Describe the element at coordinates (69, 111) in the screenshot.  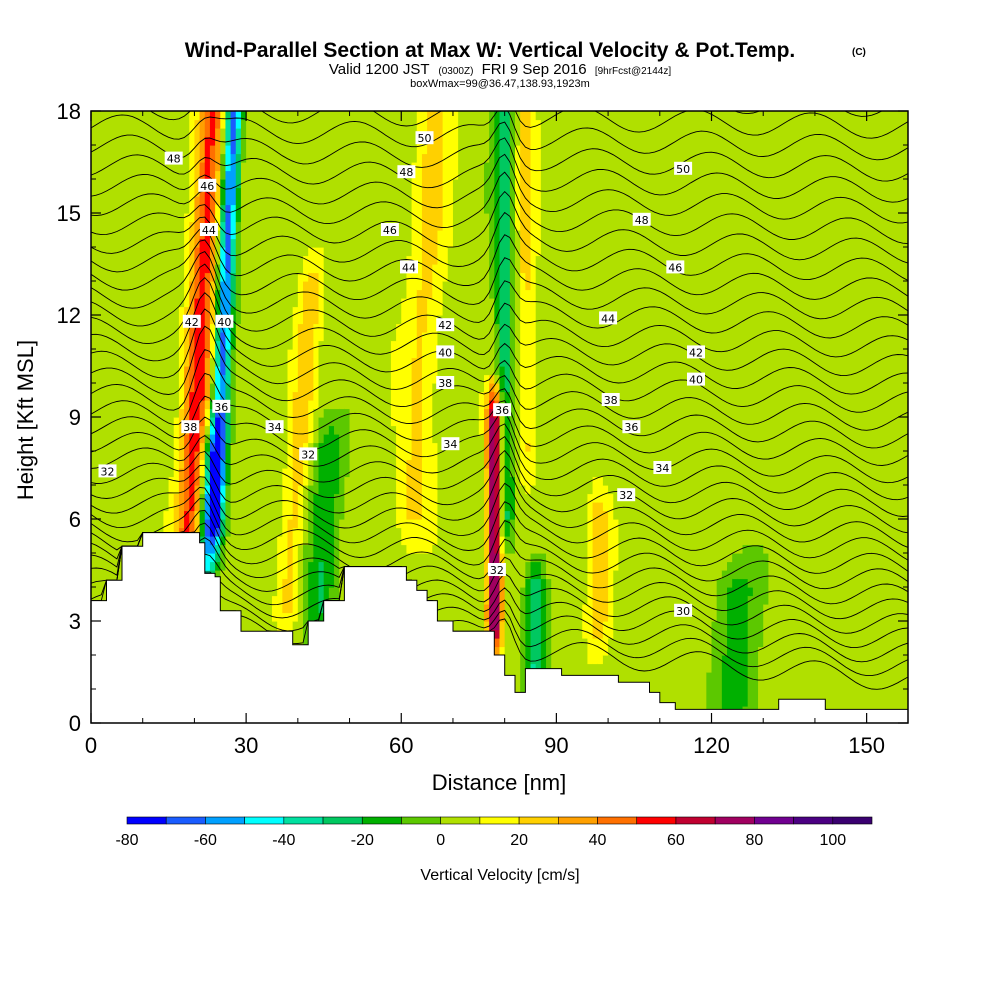
I see `y-tick-label: 18` at that location.